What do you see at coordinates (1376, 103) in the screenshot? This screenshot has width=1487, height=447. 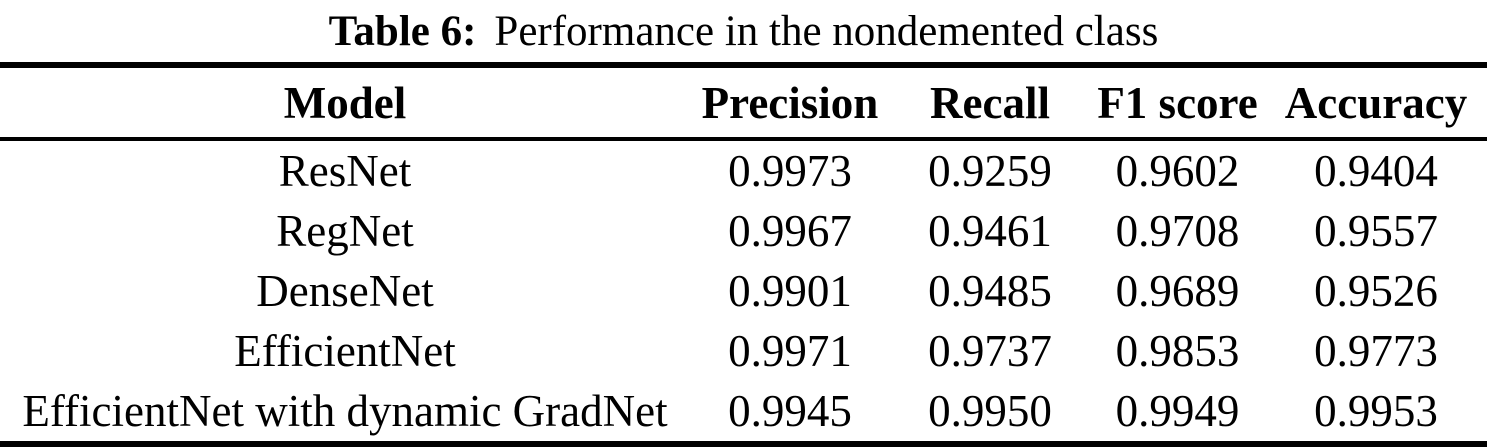 I see `column-header-accuracy: Accuracy` at bounding box center [1376, 103].